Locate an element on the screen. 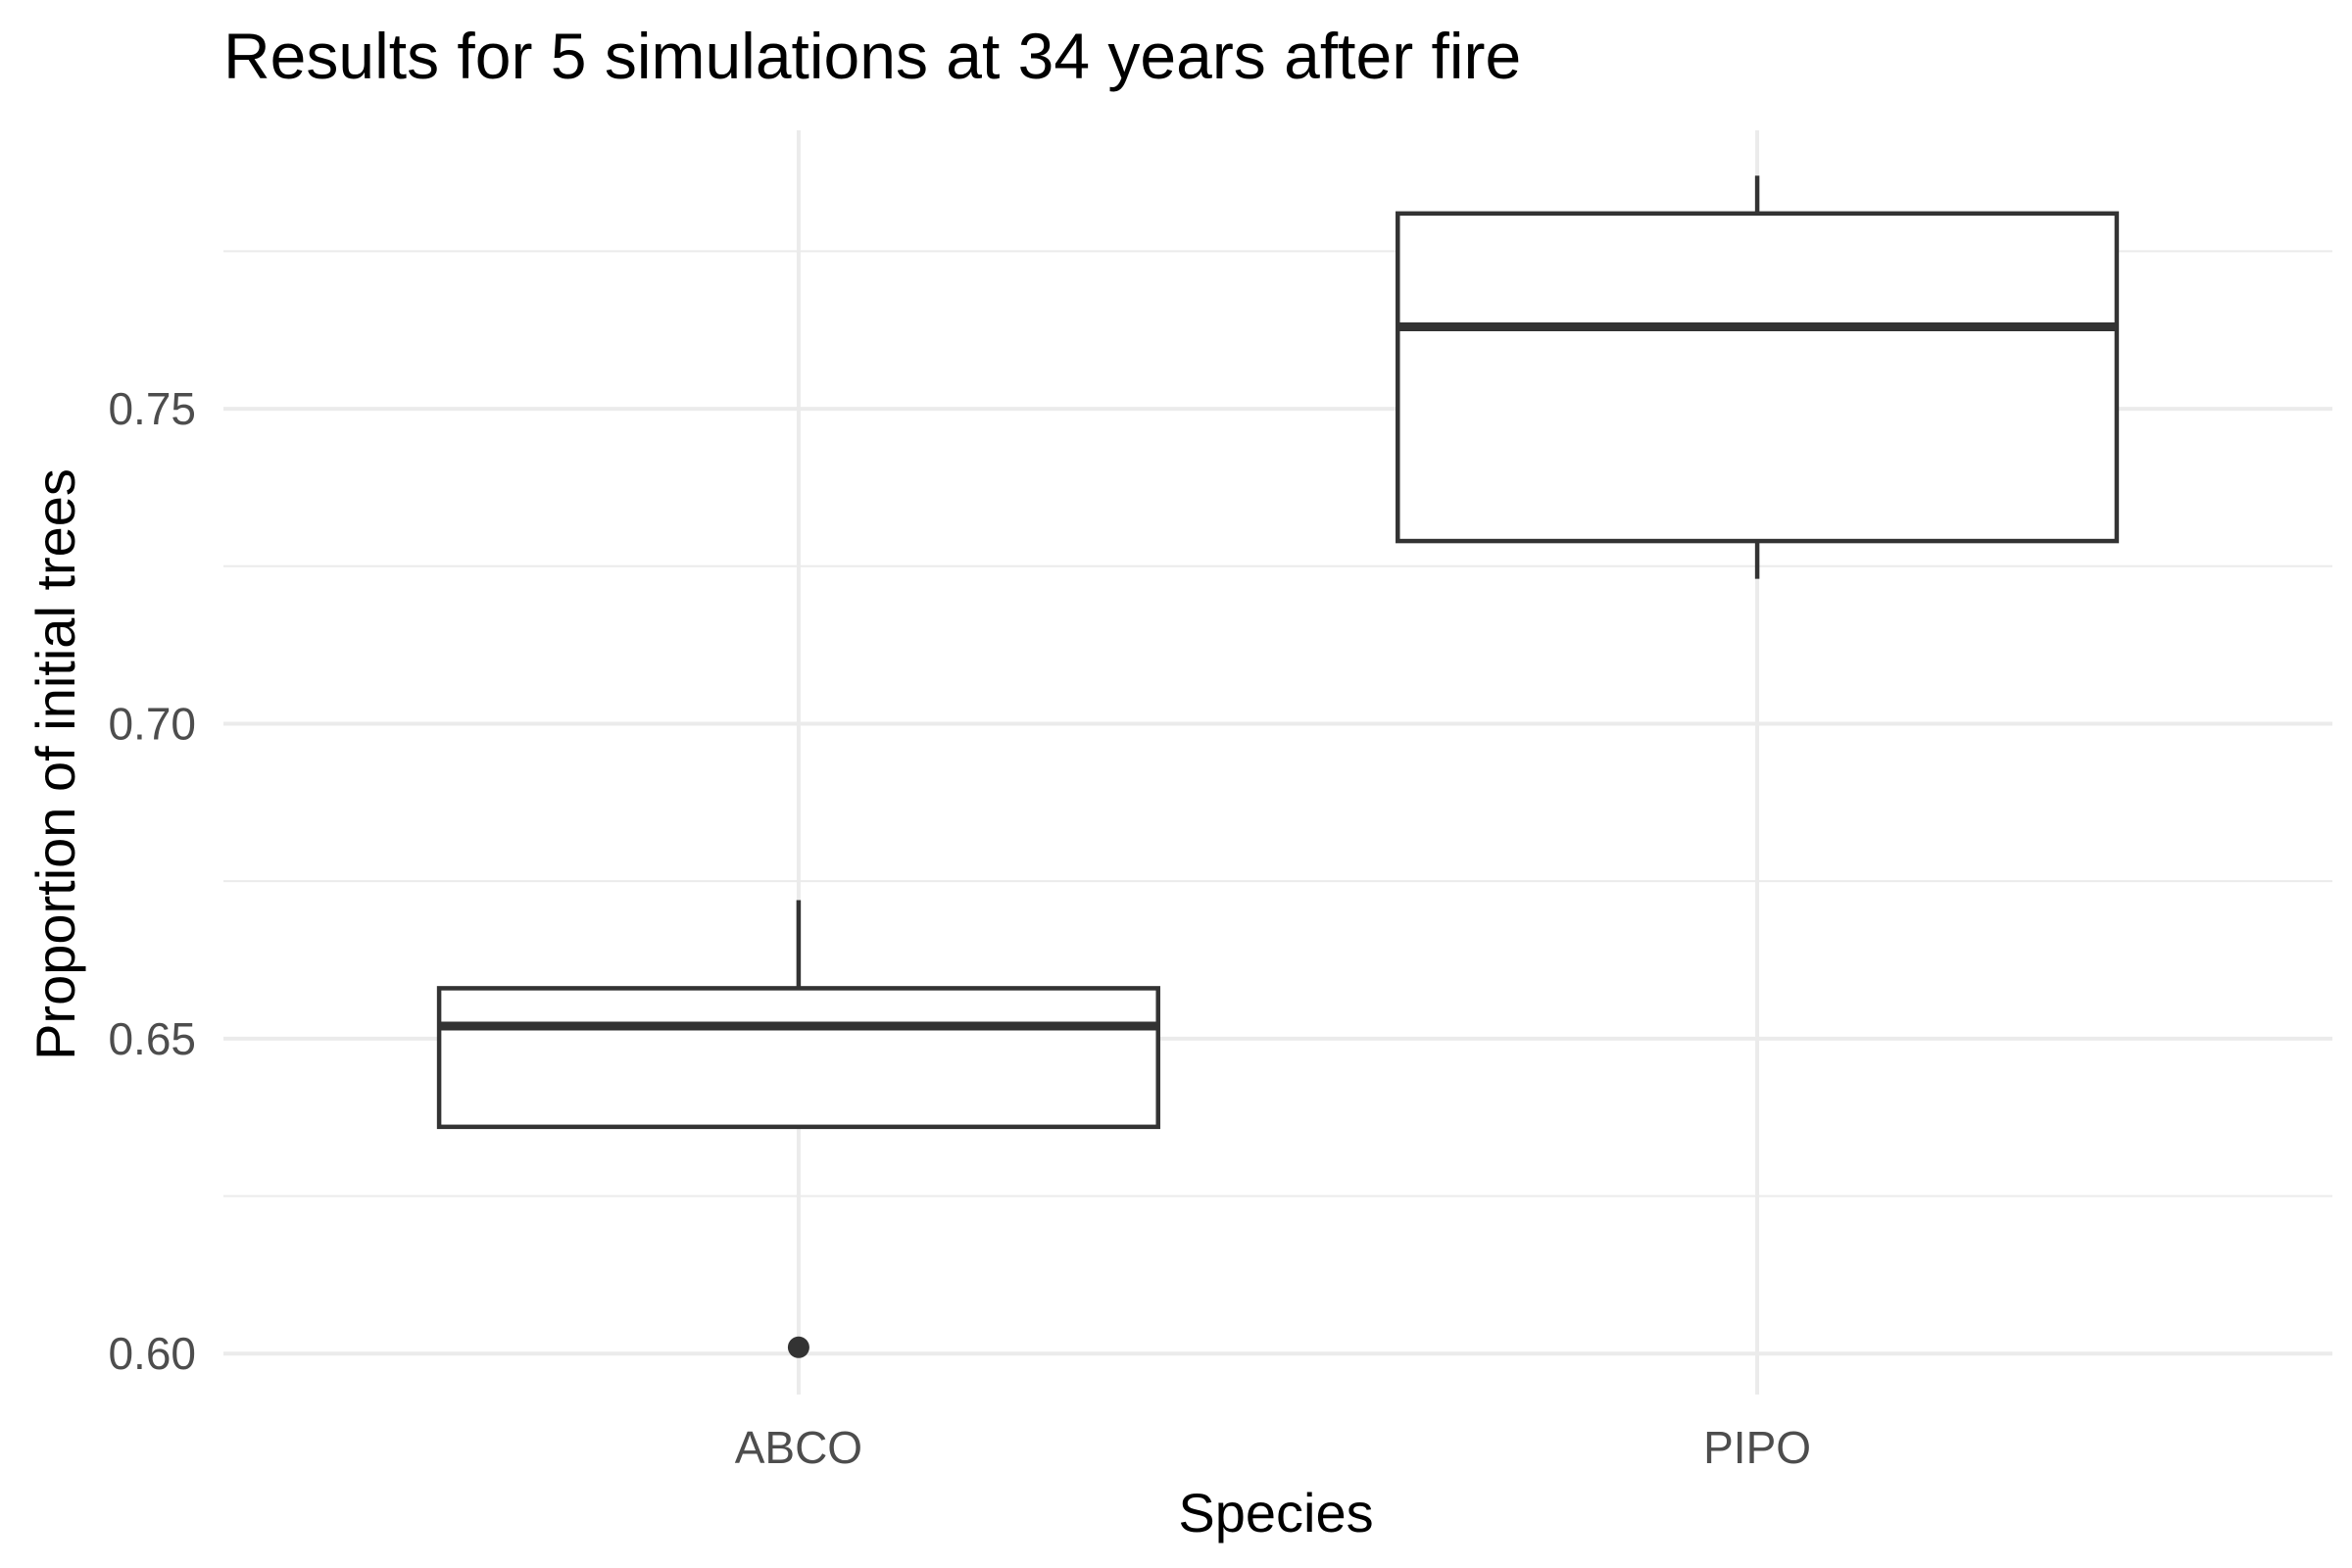  y-tick-label: 0.75 is located at coordinates (152, 409).